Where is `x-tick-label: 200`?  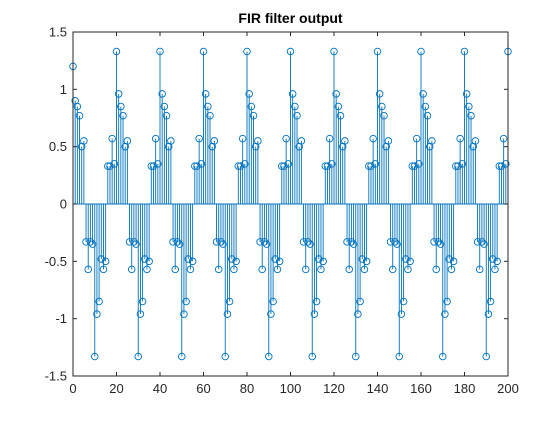 x-tick-label: 200 is located at coordinates (508, 388).